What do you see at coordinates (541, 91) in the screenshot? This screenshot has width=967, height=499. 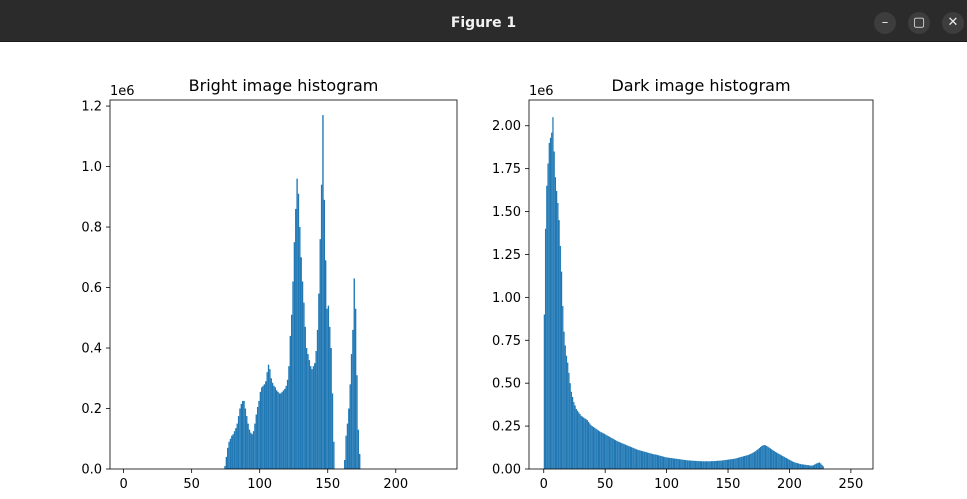 I see `y-offset-label: 1e6` at bounding box center [541, 91].